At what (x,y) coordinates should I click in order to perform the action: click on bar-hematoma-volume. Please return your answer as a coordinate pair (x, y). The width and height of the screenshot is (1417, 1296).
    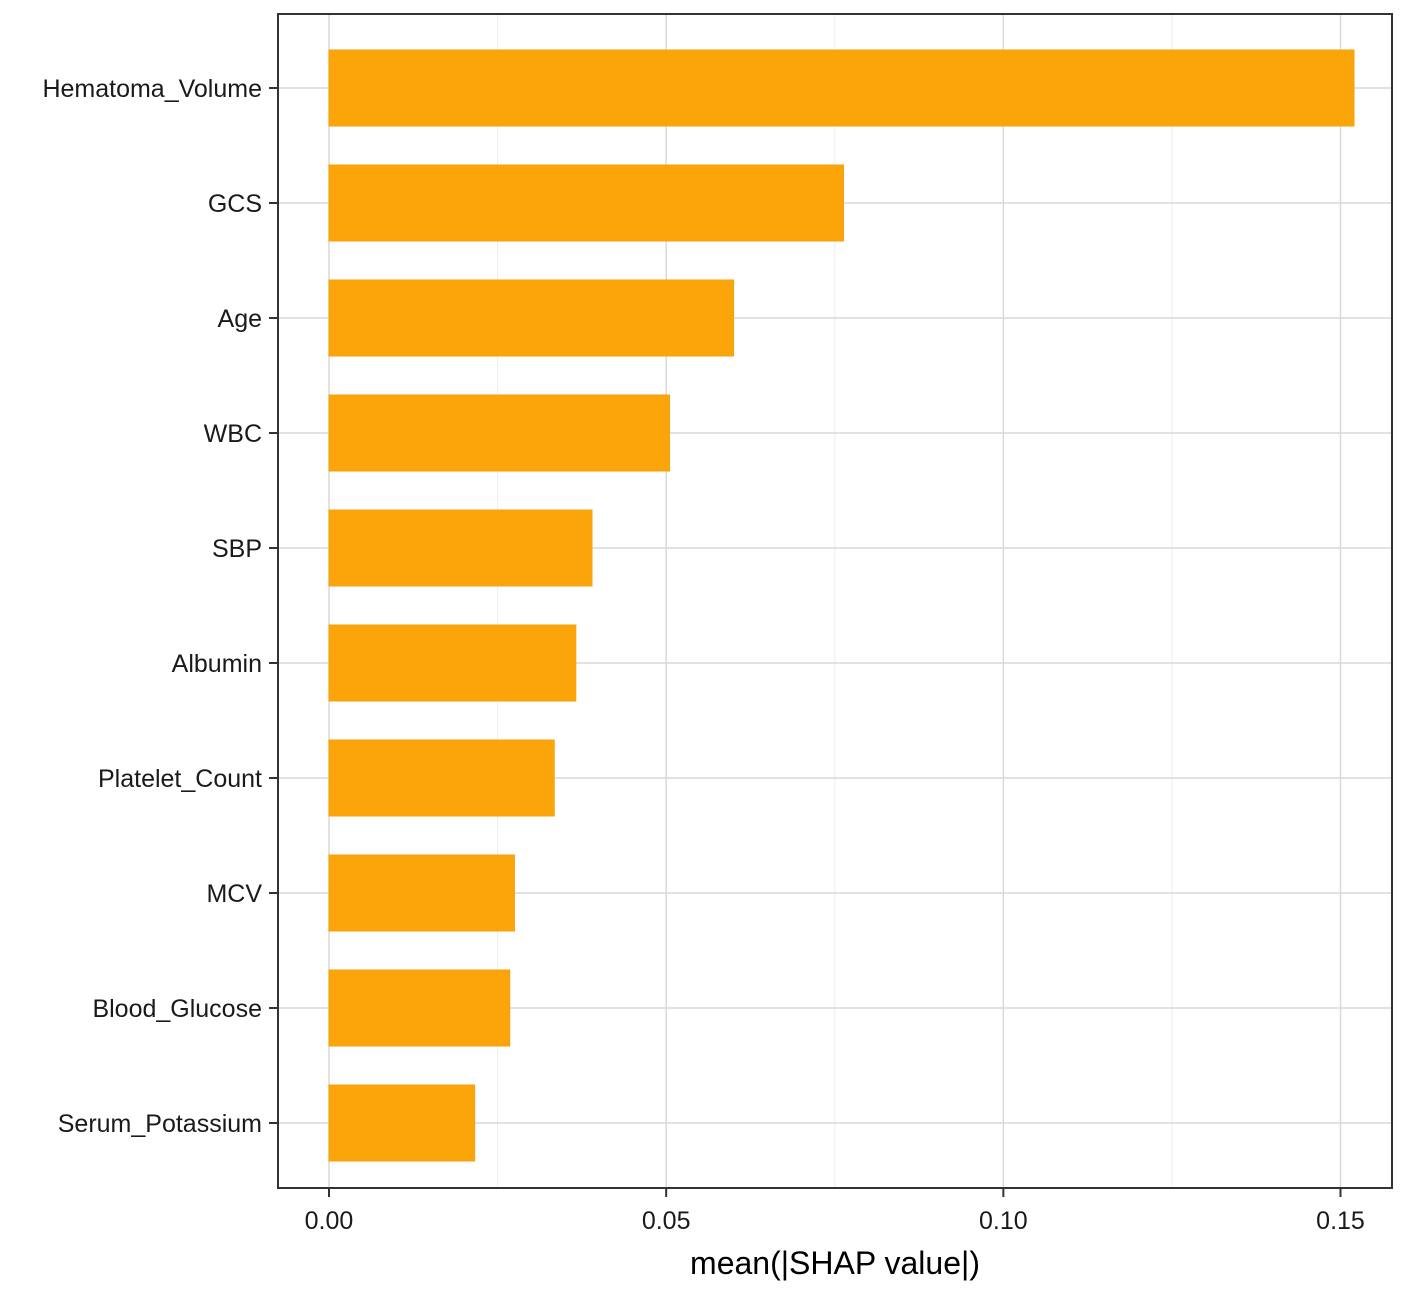
    Looking at the image, I should click on (841, 88).